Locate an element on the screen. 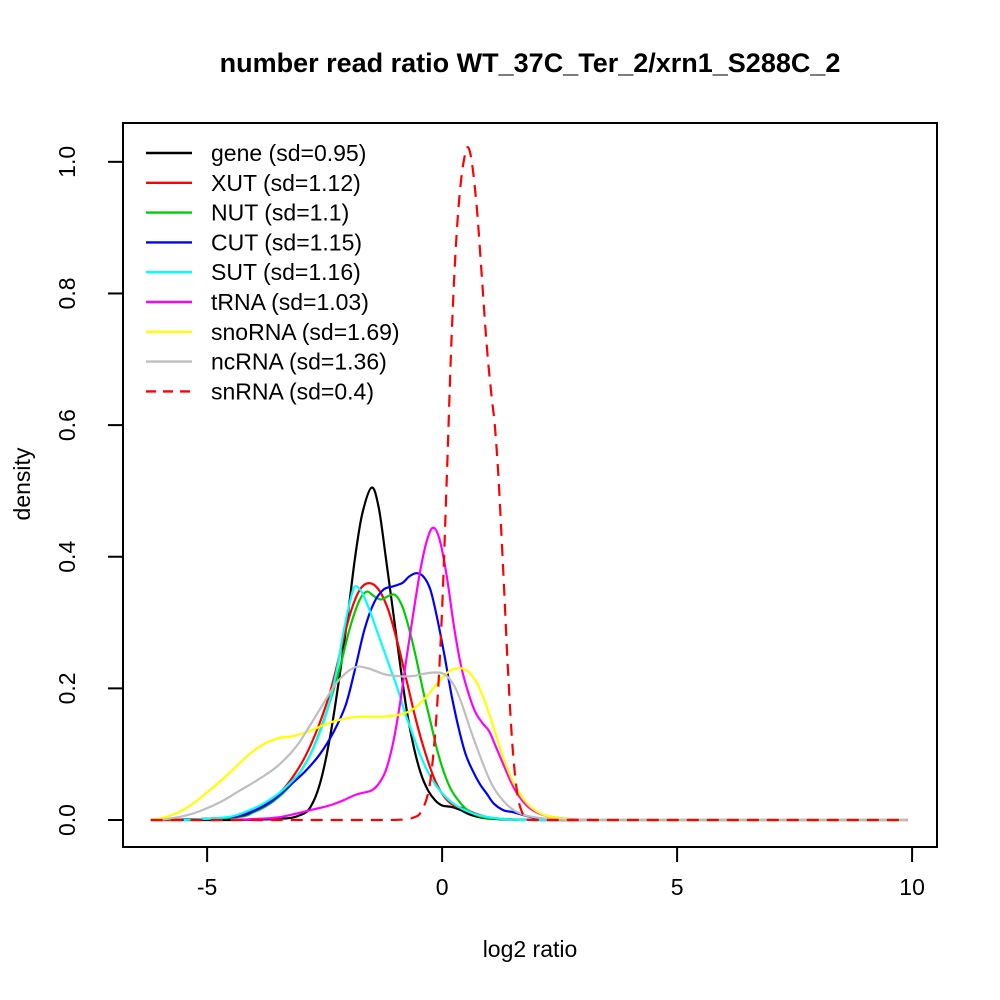 This screenshot has height=1000, width=1000. density-curve-snoRNA is located at coordinates (529, 744).